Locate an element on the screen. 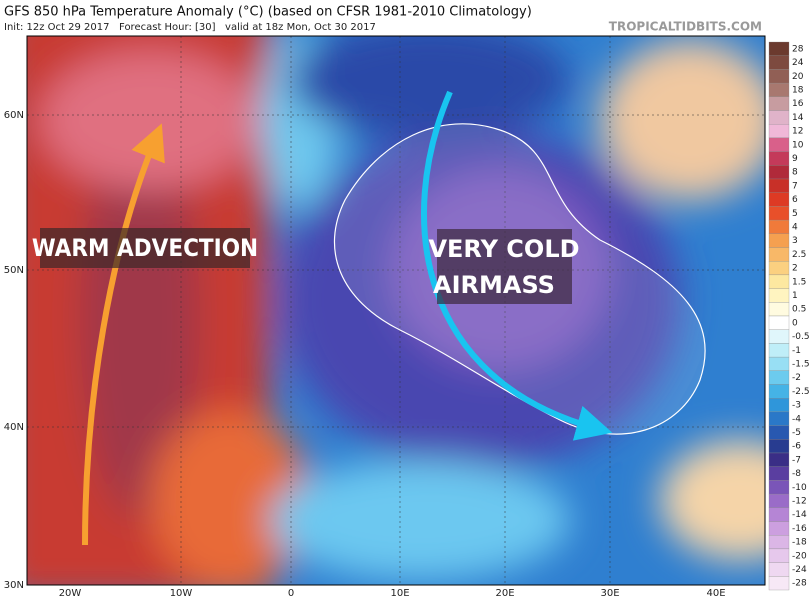  colorbar-label: 24 is located at coordinates (798, 63).